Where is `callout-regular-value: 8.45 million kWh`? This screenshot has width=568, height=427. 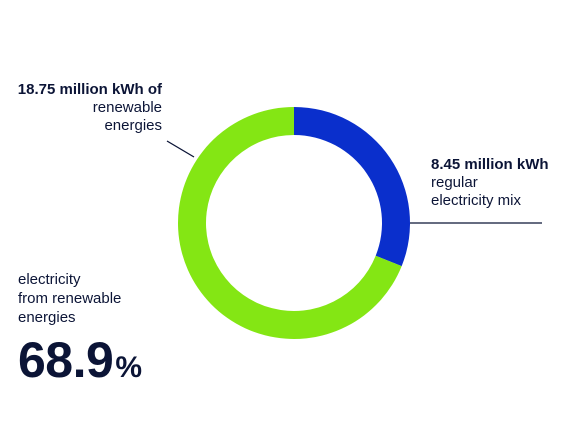 callout-regular-value: 8.45 million kWh is located at coordinates (490, 164).